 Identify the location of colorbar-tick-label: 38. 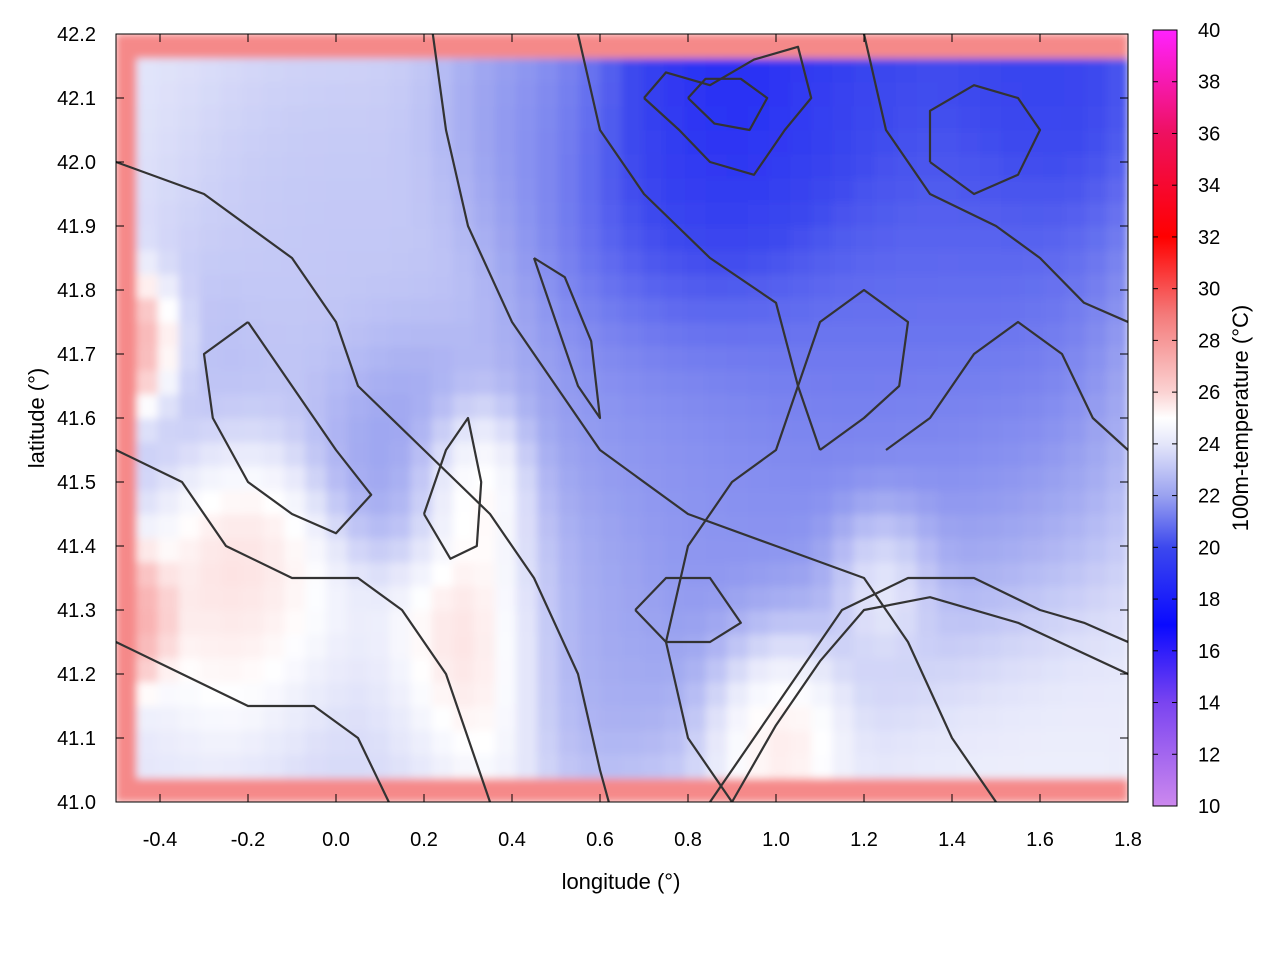
(1209, 83).